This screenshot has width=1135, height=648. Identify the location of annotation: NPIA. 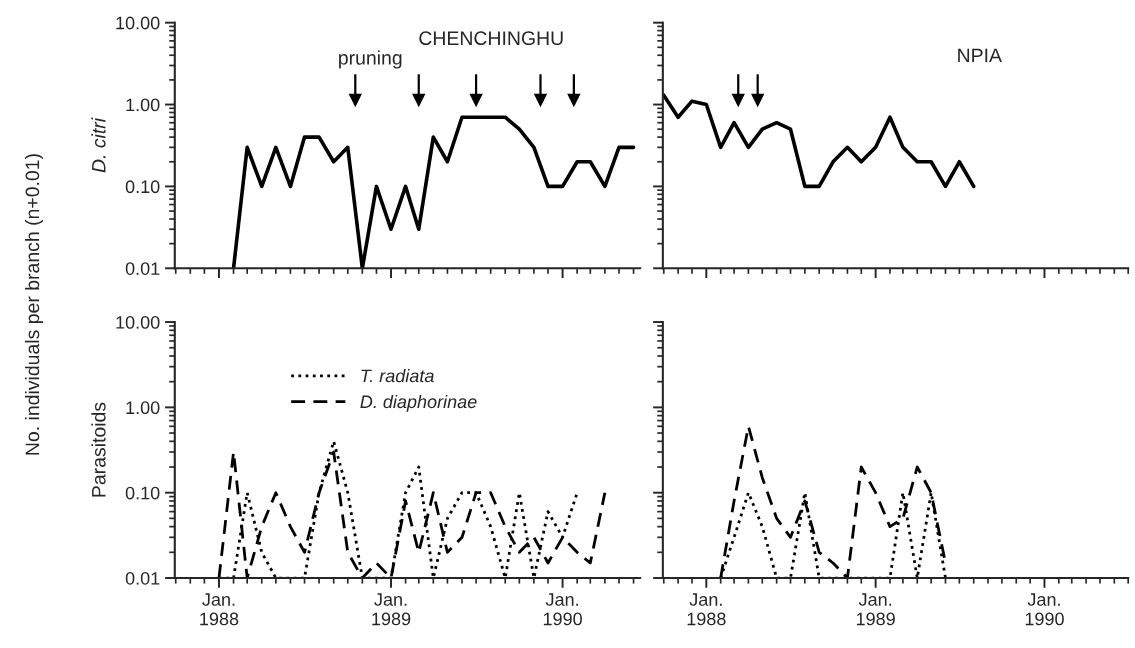
(980, 55).